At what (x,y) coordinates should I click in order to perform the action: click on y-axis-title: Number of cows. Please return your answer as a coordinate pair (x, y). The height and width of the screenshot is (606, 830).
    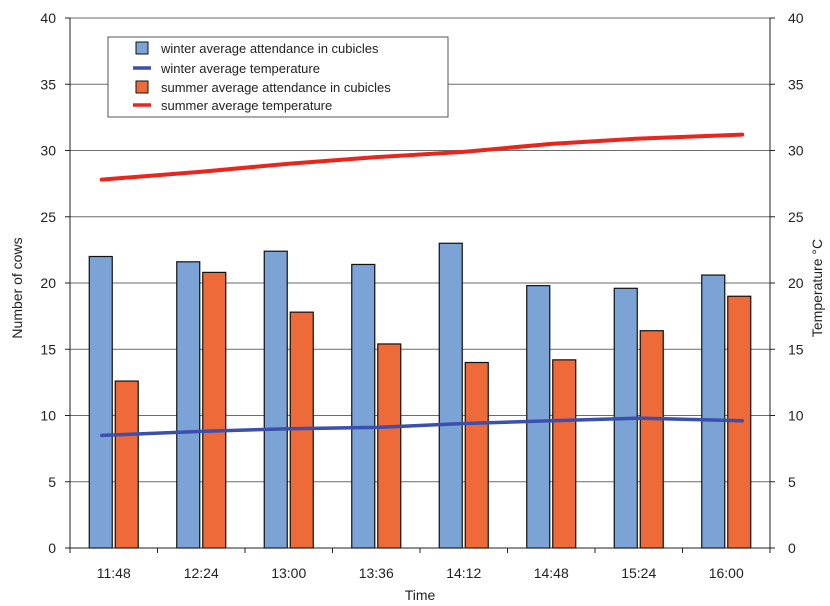
    Looking at the image, I should click on (17, 287).